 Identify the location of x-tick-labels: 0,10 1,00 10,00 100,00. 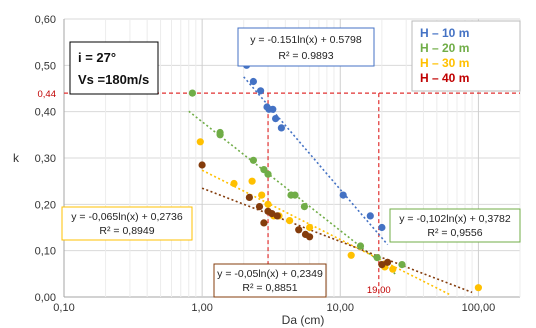
(274, 308).